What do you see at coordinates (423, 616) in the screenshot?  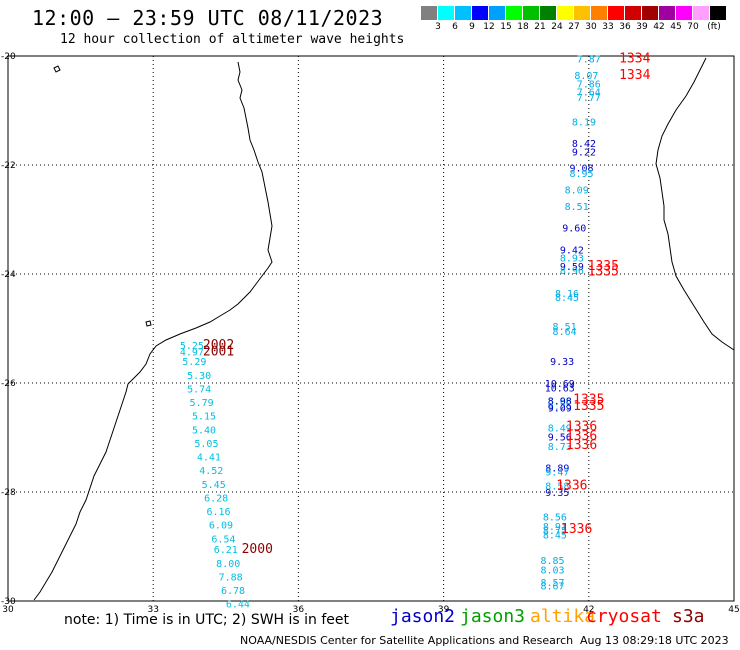 I see `legend-jason2: jason2` at bounding box center [423, 616].